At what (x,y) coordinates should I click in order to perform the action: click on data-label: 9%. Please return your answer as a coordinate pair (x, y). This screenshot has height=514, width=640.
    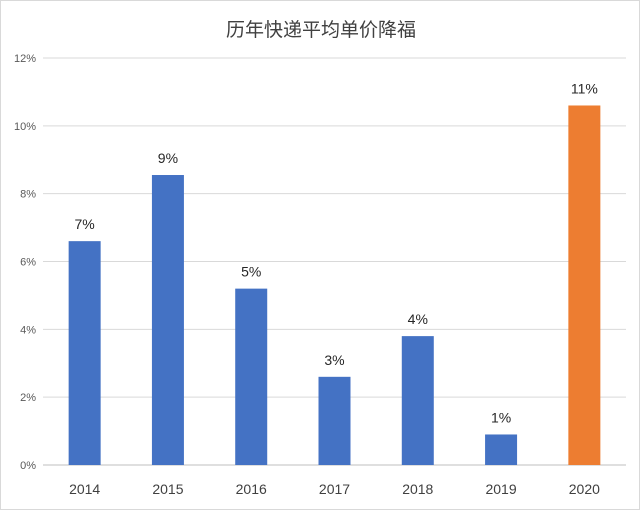
    Looking at the image, I should click on (168, 158).